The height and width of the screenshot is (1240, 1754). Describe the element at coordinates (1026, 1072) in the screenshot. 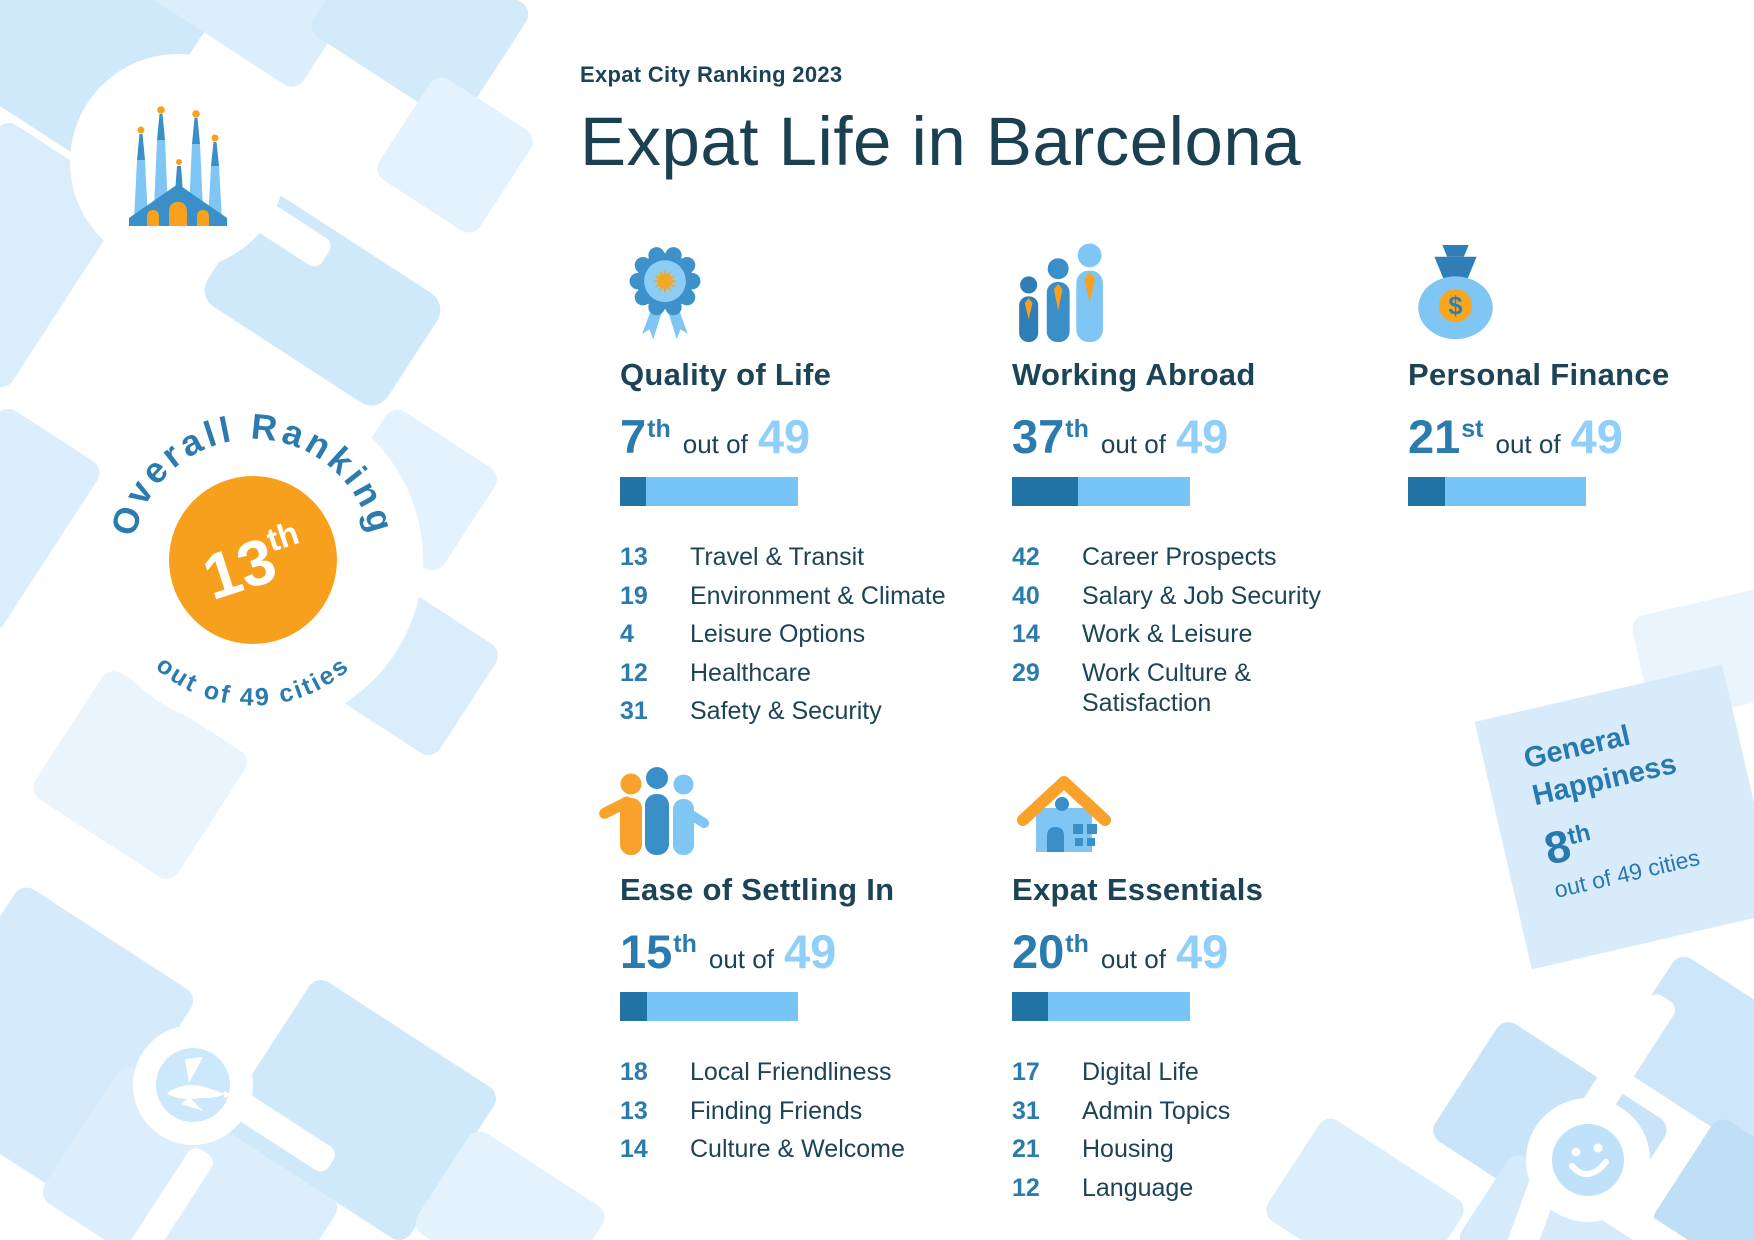

I see `subranking-number: 17` at that location.